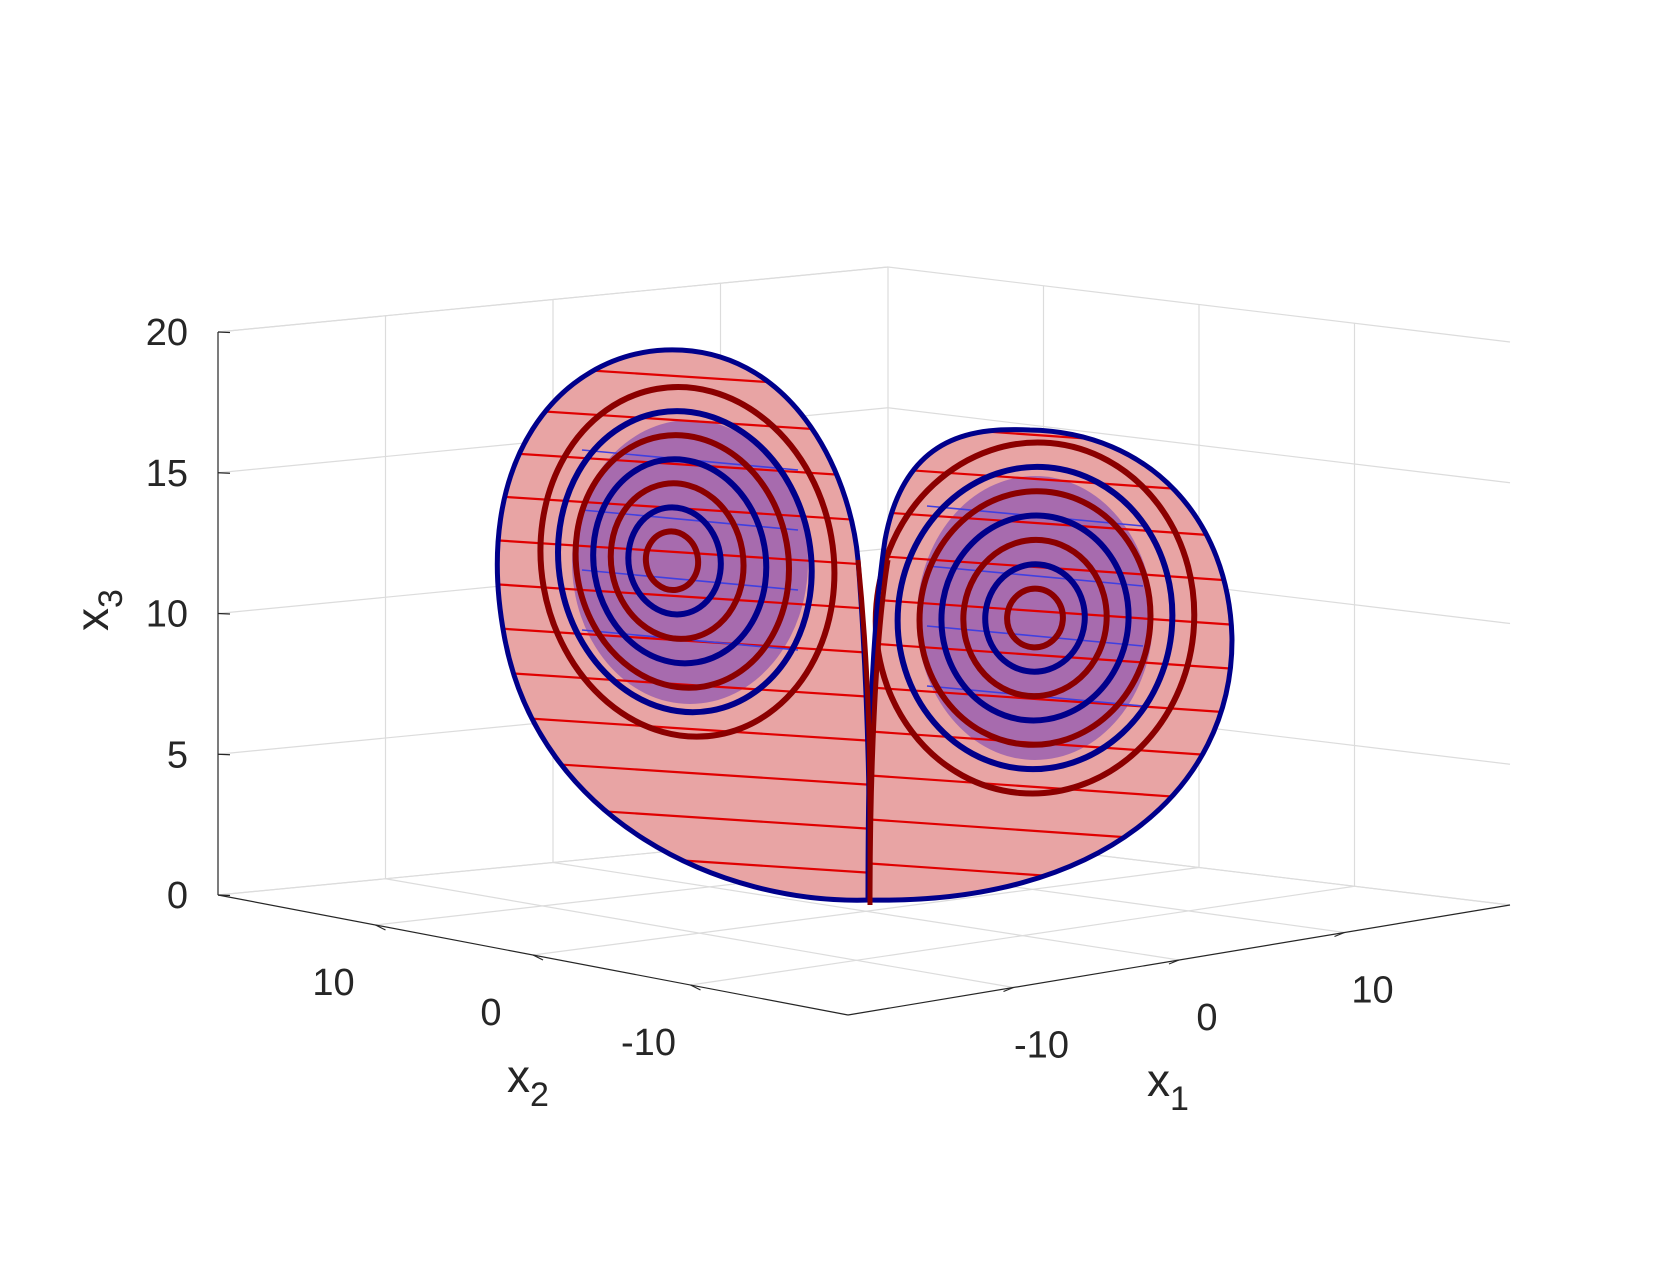 The image size is (1656, 1270). What do you see at coordinates (167, 333) in the screenshot?
I see `x3-tick-label: 20` at bounding box center [167, 333].